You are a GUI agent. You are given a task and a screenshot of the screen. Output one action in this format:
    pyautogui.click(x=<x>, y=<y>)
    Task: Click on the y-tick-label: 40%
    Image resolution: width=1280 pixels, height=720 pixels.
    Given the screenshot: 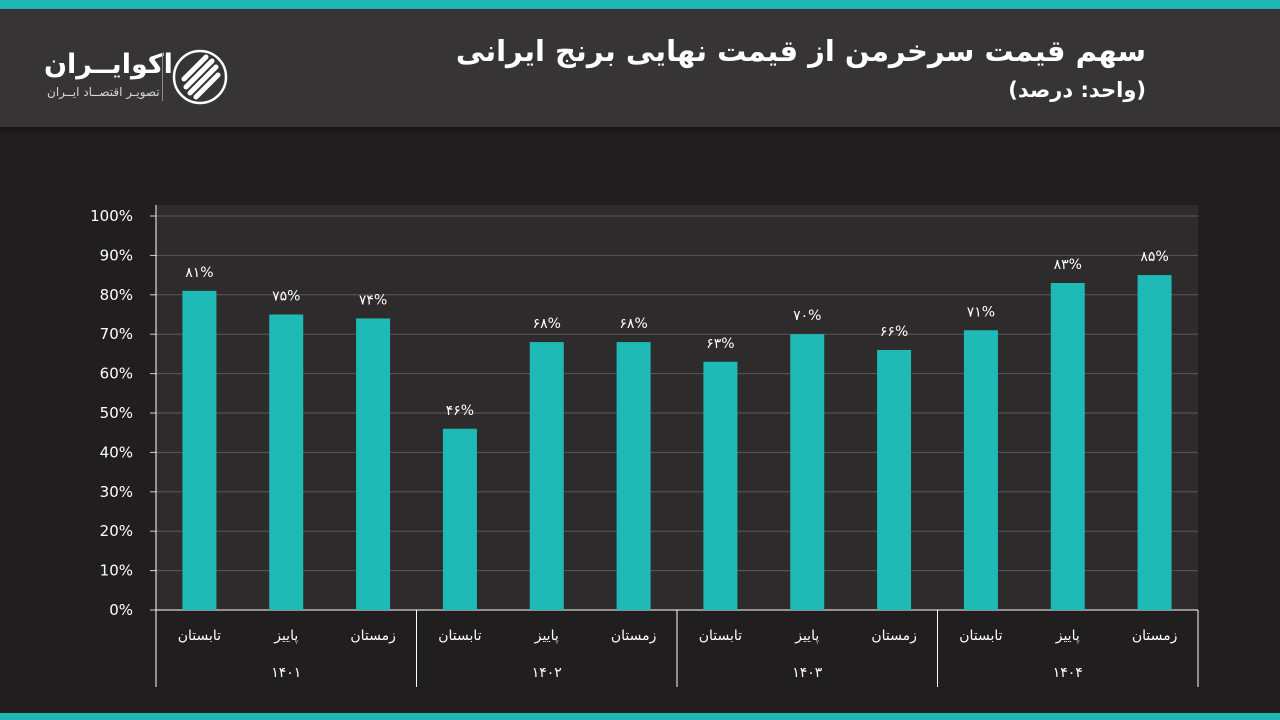 What is the action you would take?
    pyautogui.click(x=116, y=452)
    